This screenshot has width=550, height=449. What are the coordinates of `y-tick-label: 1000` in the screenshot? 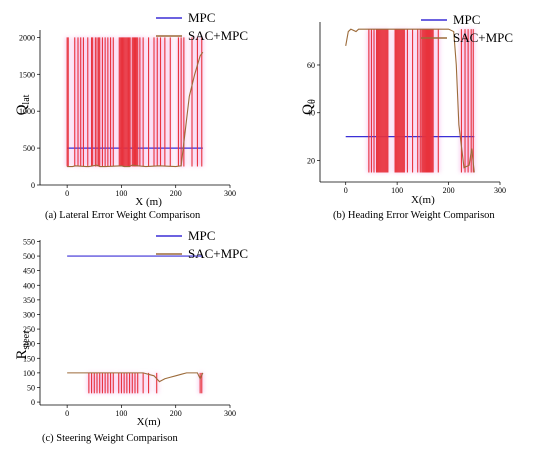 It's located at (27, 111).